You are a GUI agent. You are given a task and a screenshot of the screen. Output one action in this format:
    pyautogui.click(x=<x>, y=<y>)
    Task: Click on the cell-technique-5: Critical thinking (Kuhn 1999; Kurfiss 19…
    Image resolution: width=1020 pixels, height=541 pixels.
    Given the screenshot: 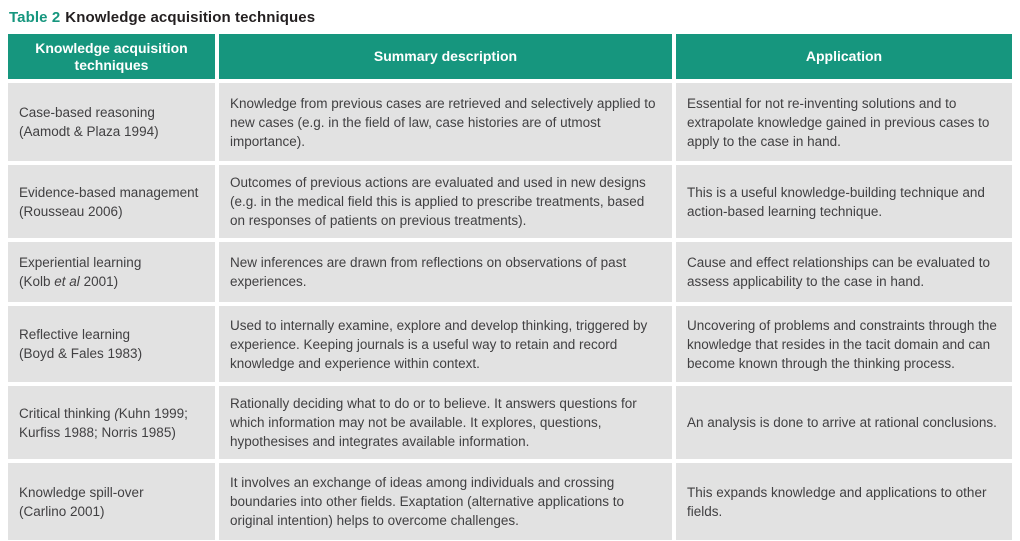 What is the action you would take?
    pyautogui.click(x=111, y=422)
    